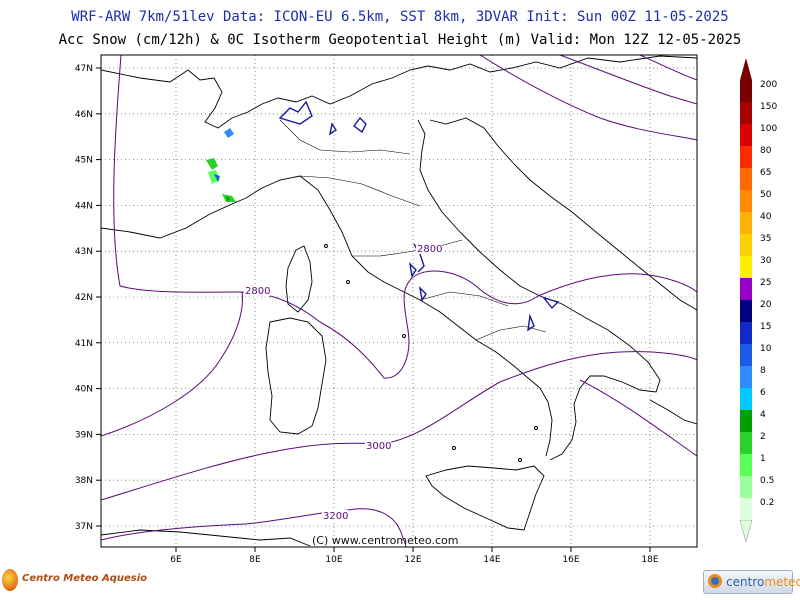 The height and width of the screenshot is (600, 800). What do you see at coordinates (221, 165) in the screenshot?
I see `snow-accumulation` at bounding box center [221, 165].